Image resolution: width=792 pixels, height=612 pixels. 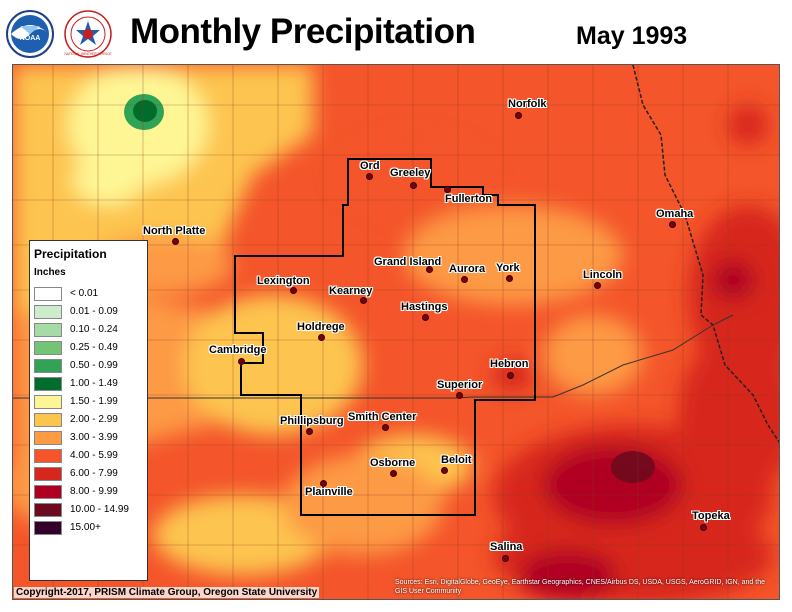 What do you see at coordinates (174, 231) in the screenshot?
I see `city-label-north-platte: North Platte` at bounding box center [174, 231].